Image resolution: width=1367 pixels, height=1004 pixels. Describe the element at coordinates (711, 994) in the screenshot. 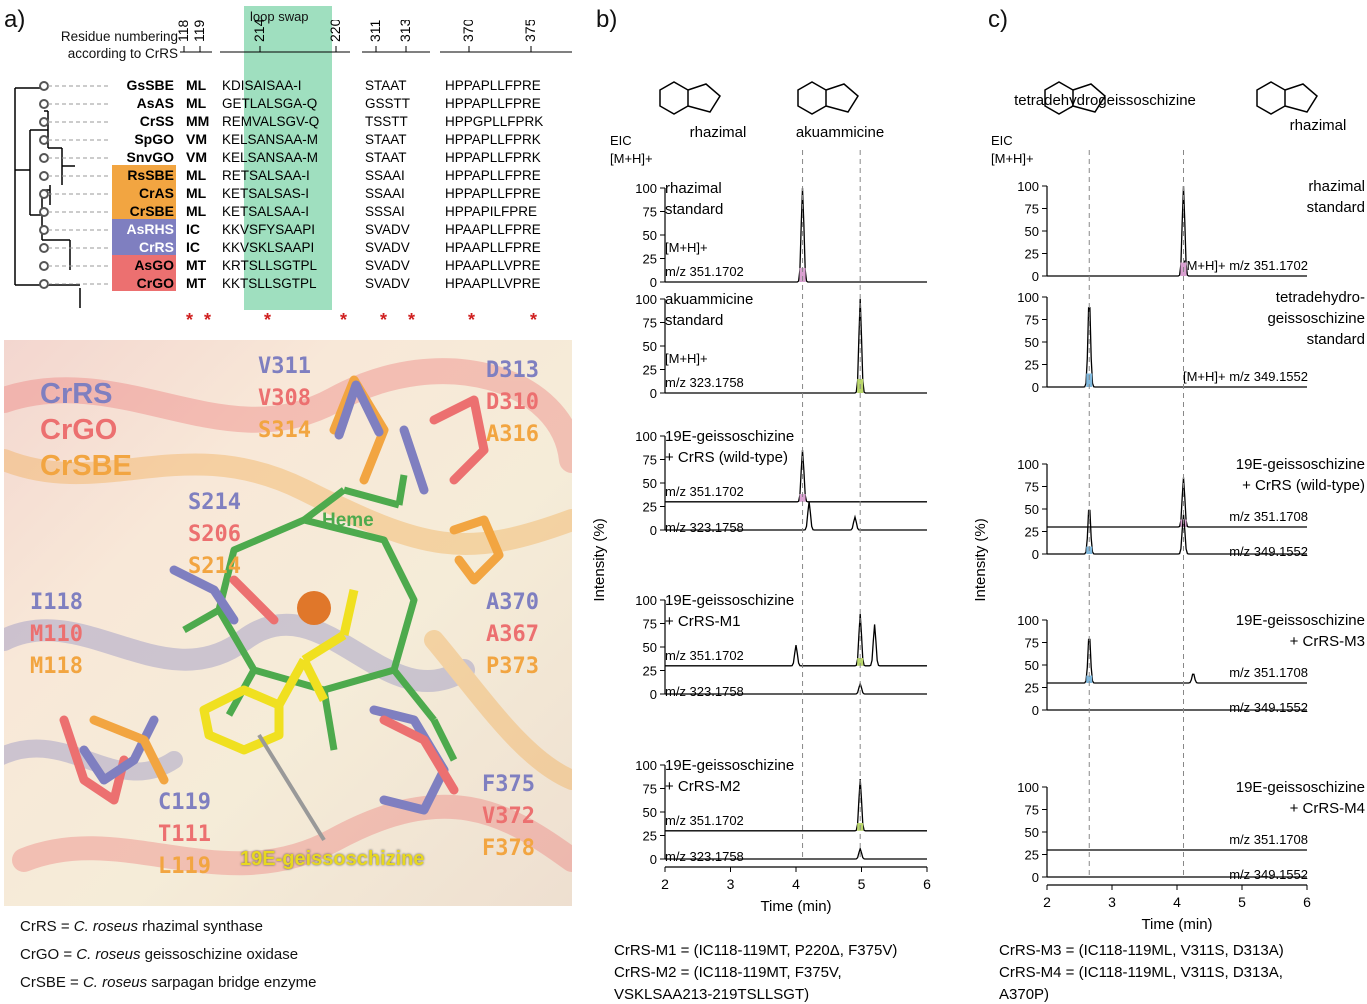

I see `mutant-definition: VSKLSAA213-219TSLLSGT)` at that location.